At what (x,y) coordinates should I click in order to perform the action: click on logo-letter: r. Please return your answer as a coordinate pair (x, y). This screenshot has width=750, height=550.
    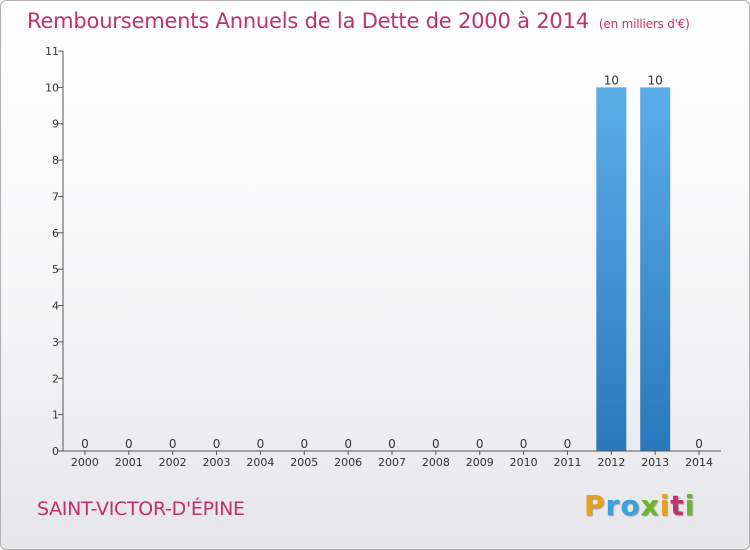
    Looking at the image, I should click on (613, 505).